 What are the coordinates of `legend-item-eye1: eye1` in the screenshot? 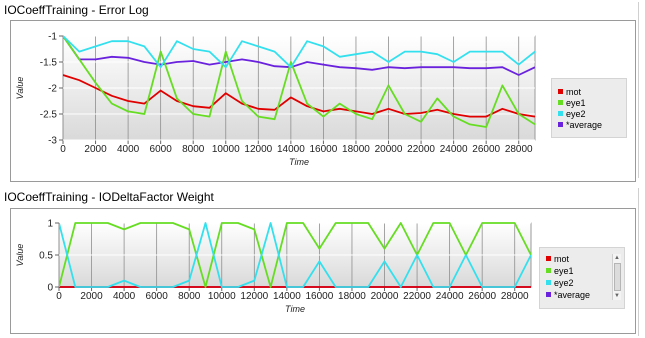 It's located at (572, 103).